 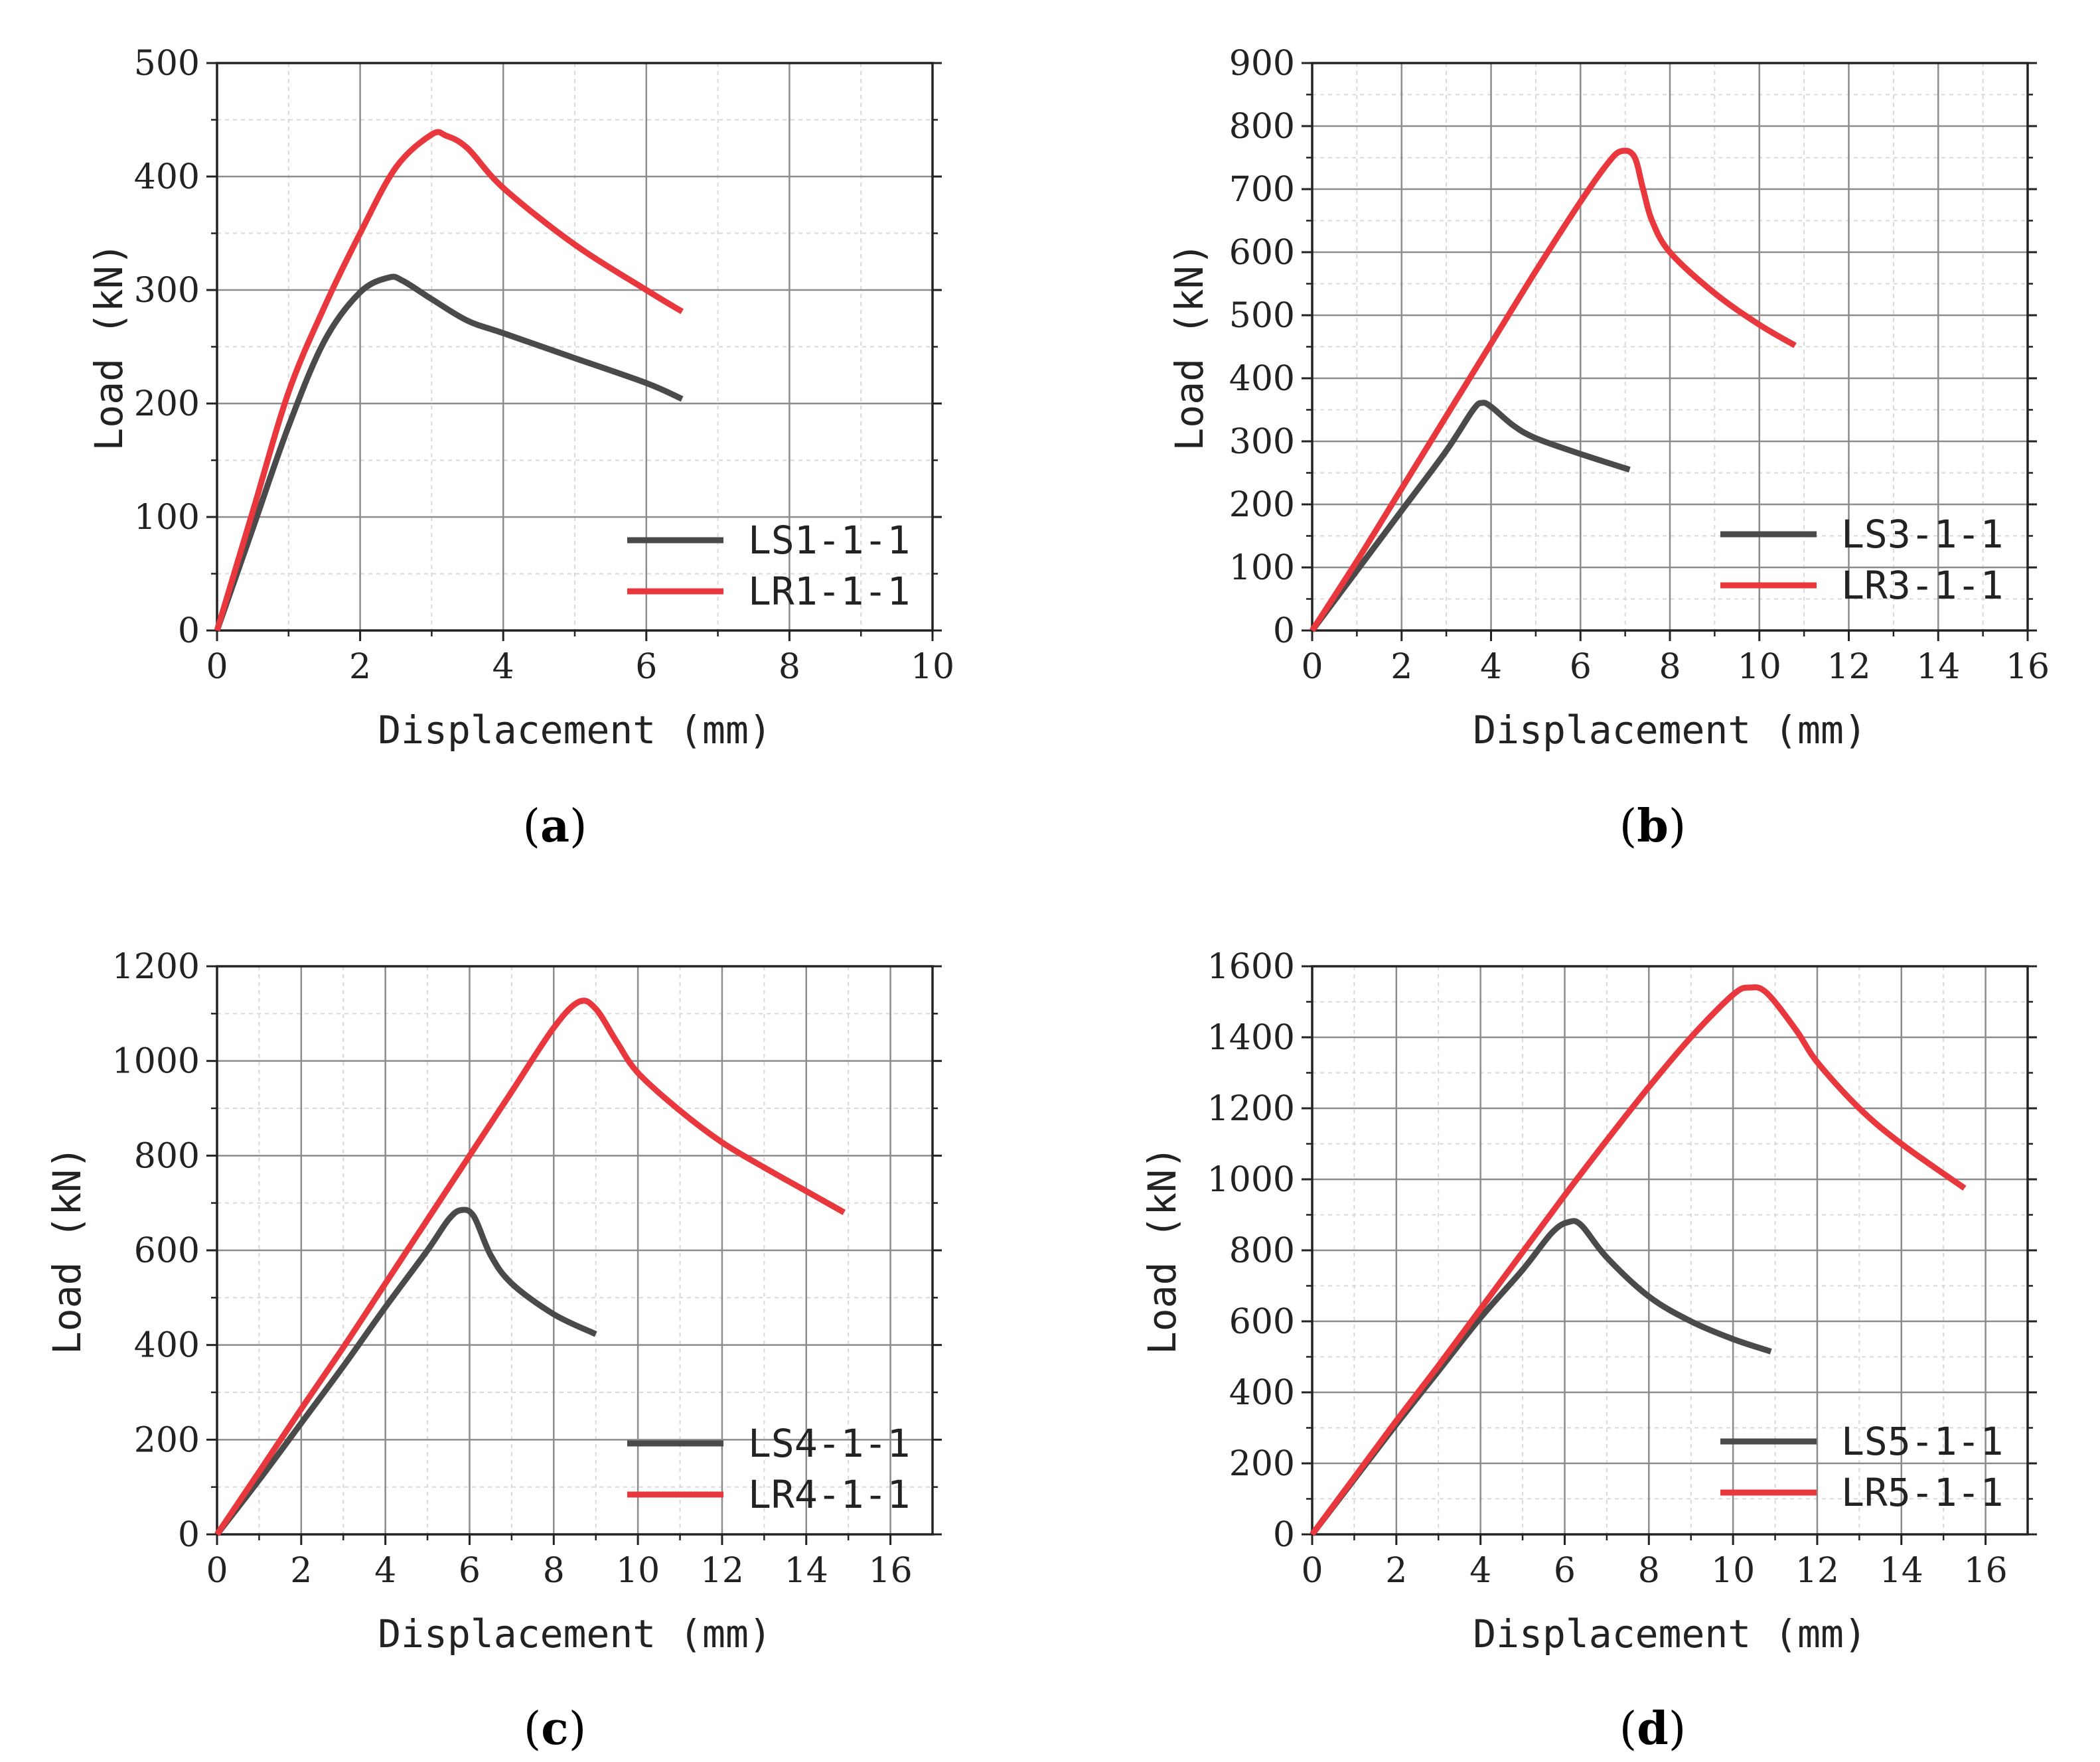 I want to click on caption-letter: d, so click(x=1653, y=1728).